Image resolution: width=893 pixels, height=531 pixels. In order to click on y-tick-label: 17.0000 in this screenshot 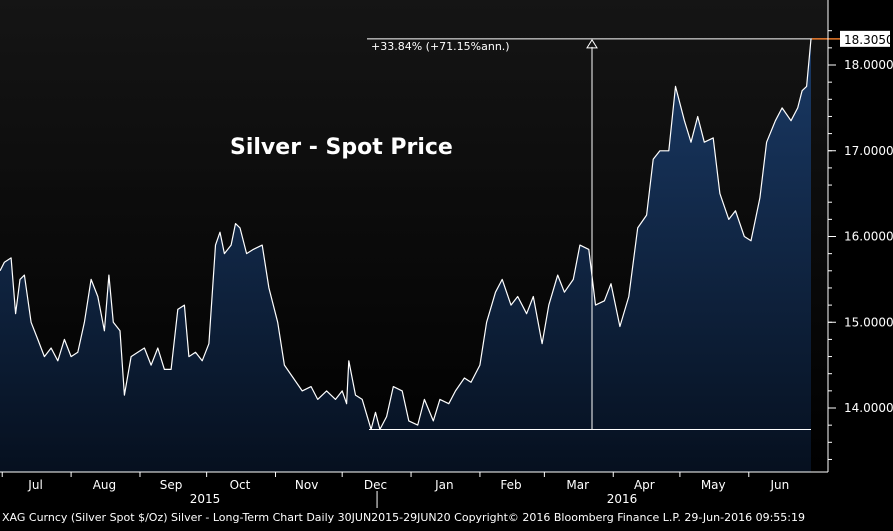, I will do `click(868, 151)`.